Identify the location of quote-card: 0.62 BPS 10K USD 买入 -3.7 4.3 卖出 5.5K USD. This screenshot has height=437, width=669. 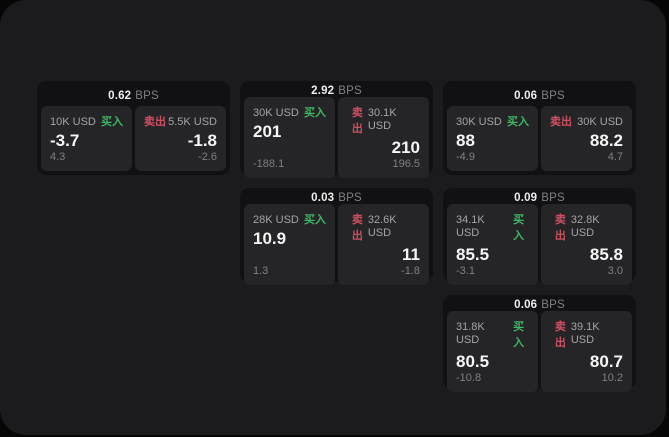
(133, 128).